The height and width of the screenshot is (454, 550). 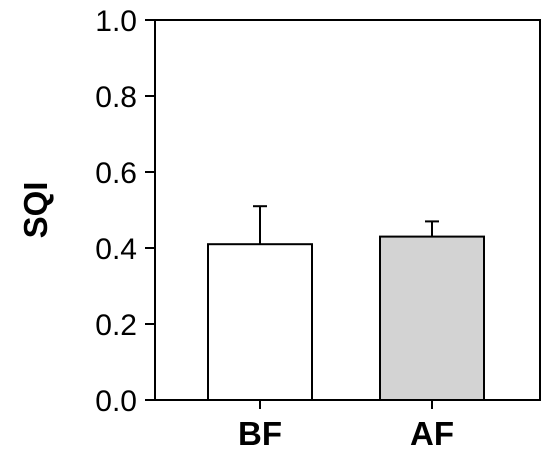 I want to click on y-tick-label: 0.6, so click(x=116, y=173).